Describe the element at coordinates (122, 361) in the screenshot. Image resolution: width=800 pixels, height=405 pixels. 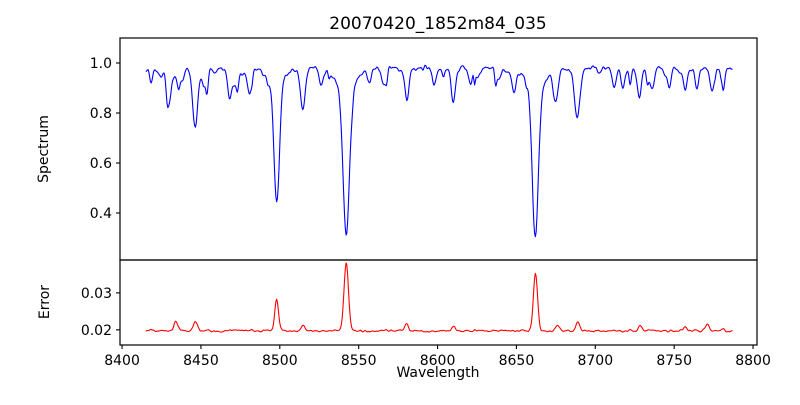
I see `x-tick-label: 8400` at that location.